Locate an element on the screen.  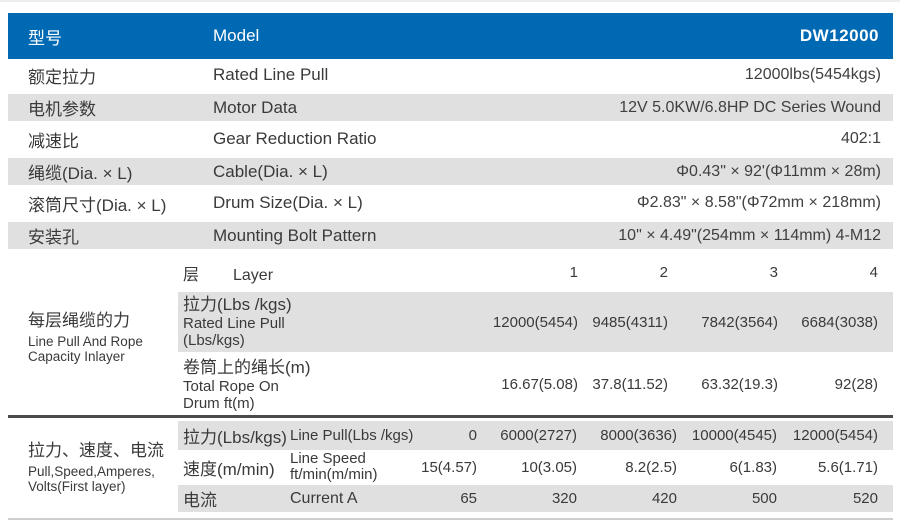
spec-label-cn: 滚筒尺寸(Dia. × L) is located at coordinates (97, 205).